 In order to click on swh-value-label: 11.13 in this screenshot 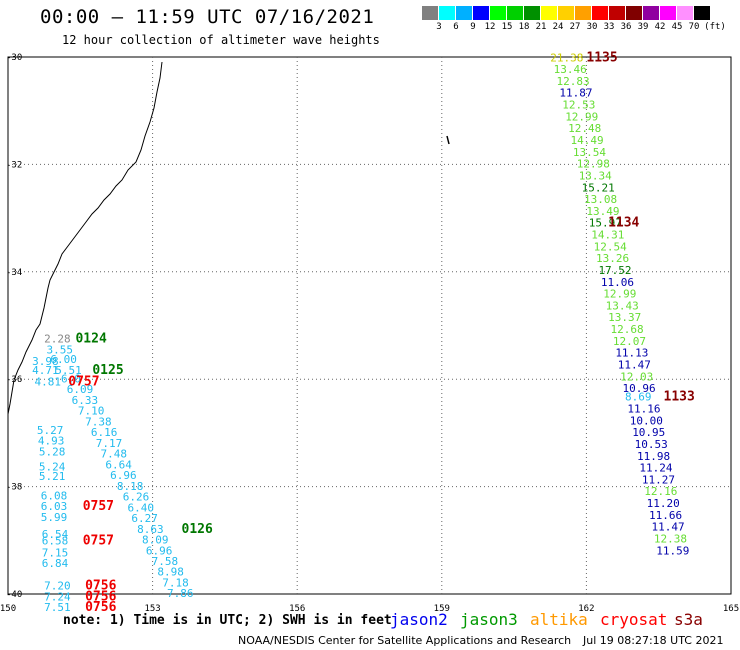, I will do `click(631, 353)`.